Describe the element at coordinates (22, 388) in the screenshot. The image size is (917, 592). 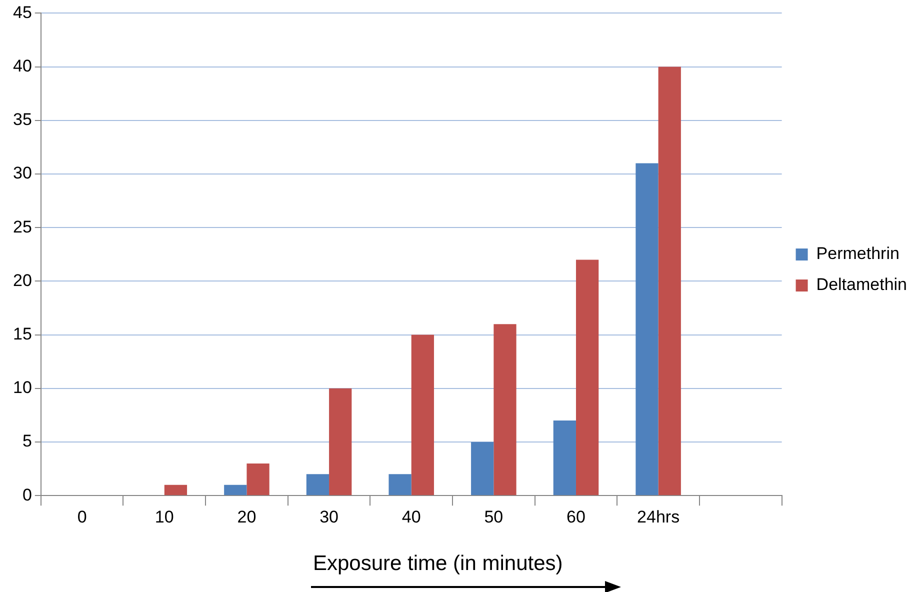
I see `y-tick-label: 10` at that location.